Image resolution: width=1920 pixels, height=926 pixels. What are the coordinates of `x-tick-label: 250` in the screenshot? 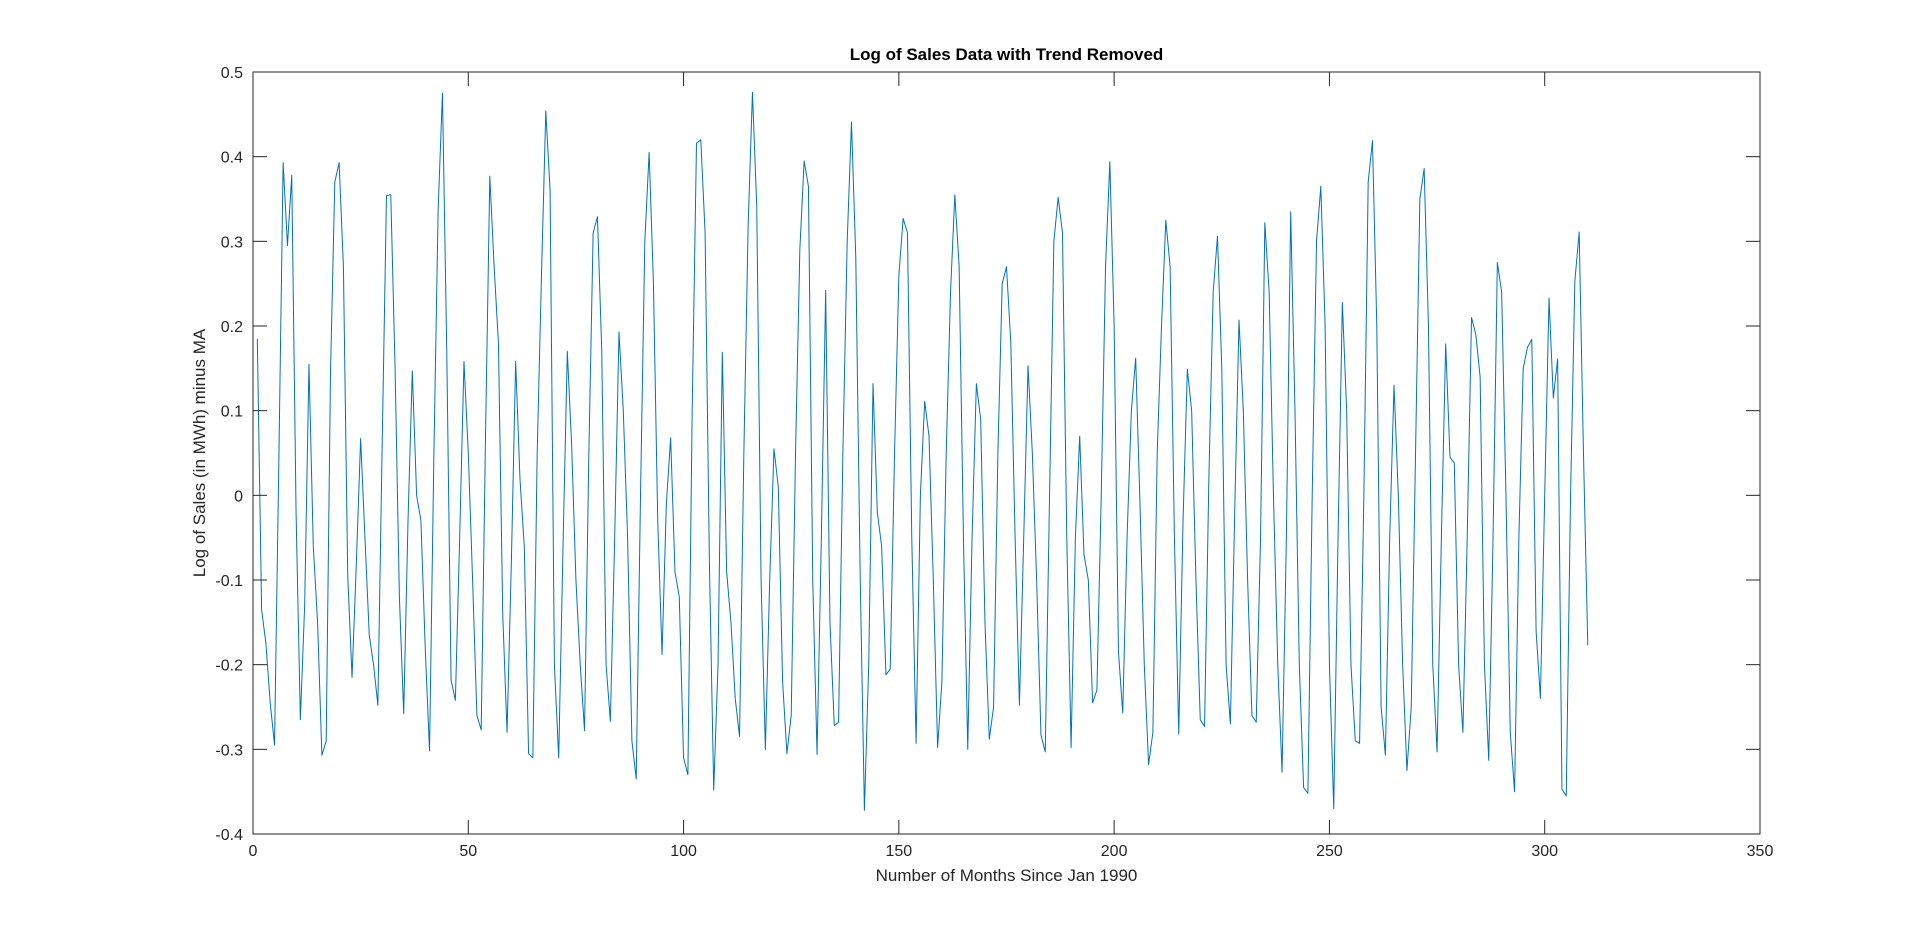 It's located at (1329, 851).